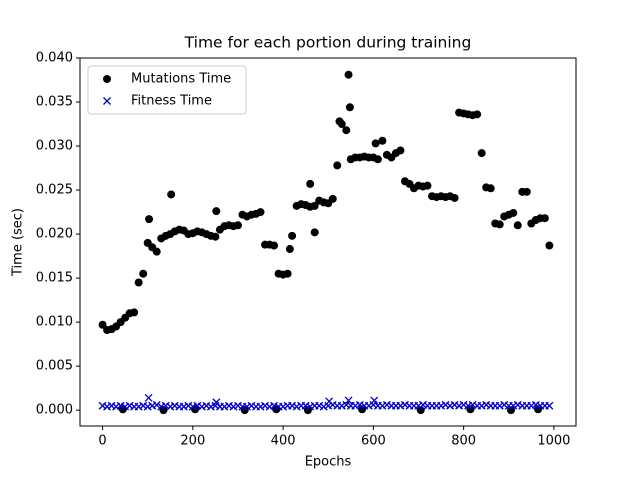 The height and width of the screenshot is (480, 640). I want to click on x-tick-label: 600, so click(373, 441).